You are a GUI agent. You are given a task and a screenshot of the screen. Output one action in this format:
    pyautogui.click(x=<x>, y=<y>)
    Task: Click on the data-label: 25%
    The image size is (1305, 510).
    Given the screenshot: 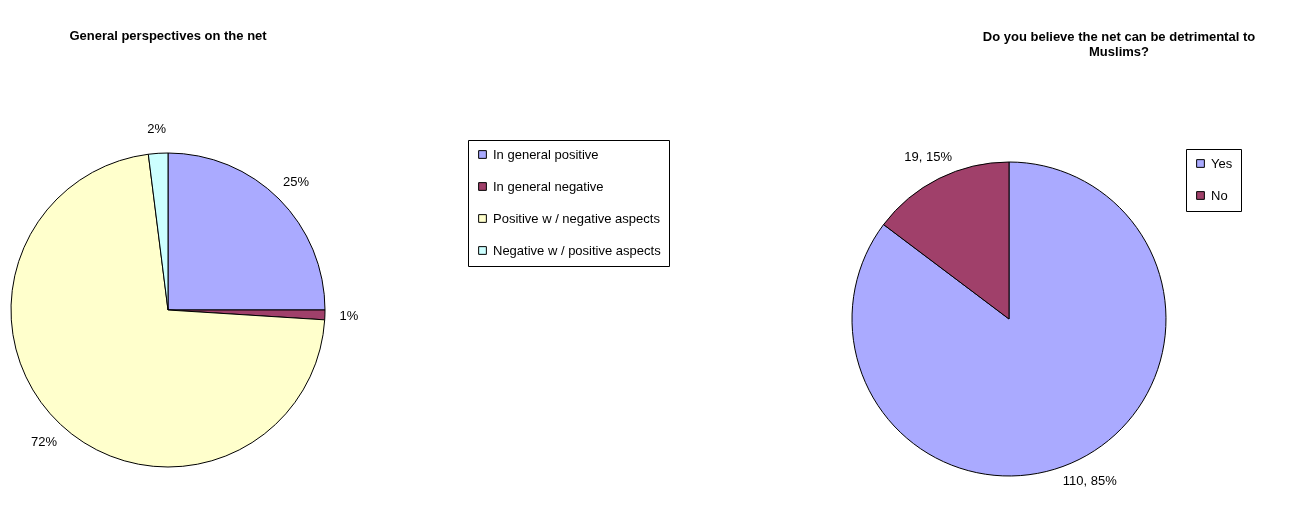 What is the action you would take?
    pyautogui.click(x=296, y=182)
    